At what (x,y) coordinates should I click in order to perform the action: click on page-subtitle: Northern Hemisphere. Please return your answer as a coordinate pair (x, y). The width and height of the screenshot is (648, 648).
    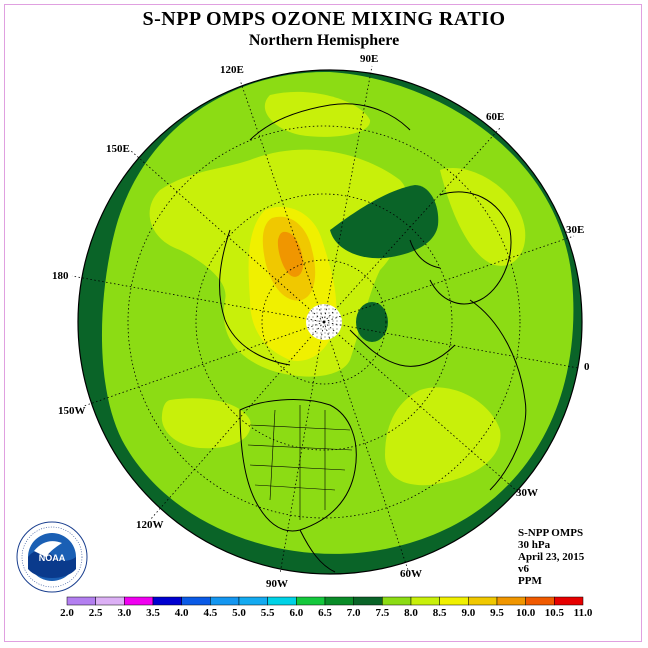
    Looking at the image, I should click on (324, 40).